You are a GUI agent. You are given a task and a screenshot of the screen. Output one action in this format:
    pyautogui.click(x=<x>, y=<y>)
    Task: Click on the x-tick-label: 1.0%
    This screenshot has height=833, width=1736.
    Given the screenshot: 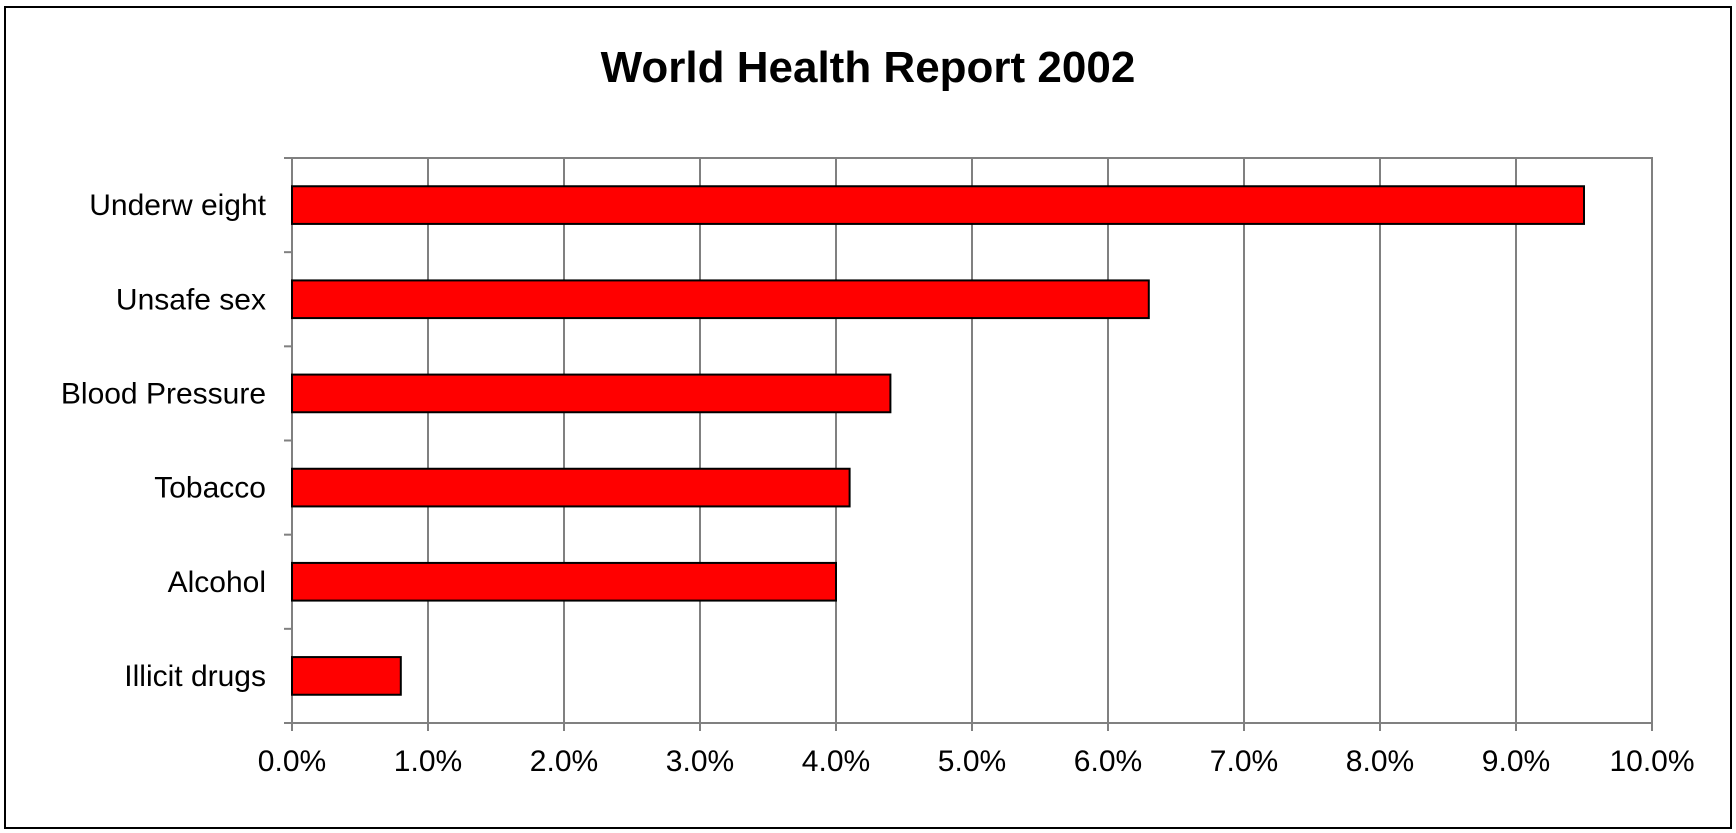 What is the action you would take?
    pyautogui.click(x=428, y=761)
    